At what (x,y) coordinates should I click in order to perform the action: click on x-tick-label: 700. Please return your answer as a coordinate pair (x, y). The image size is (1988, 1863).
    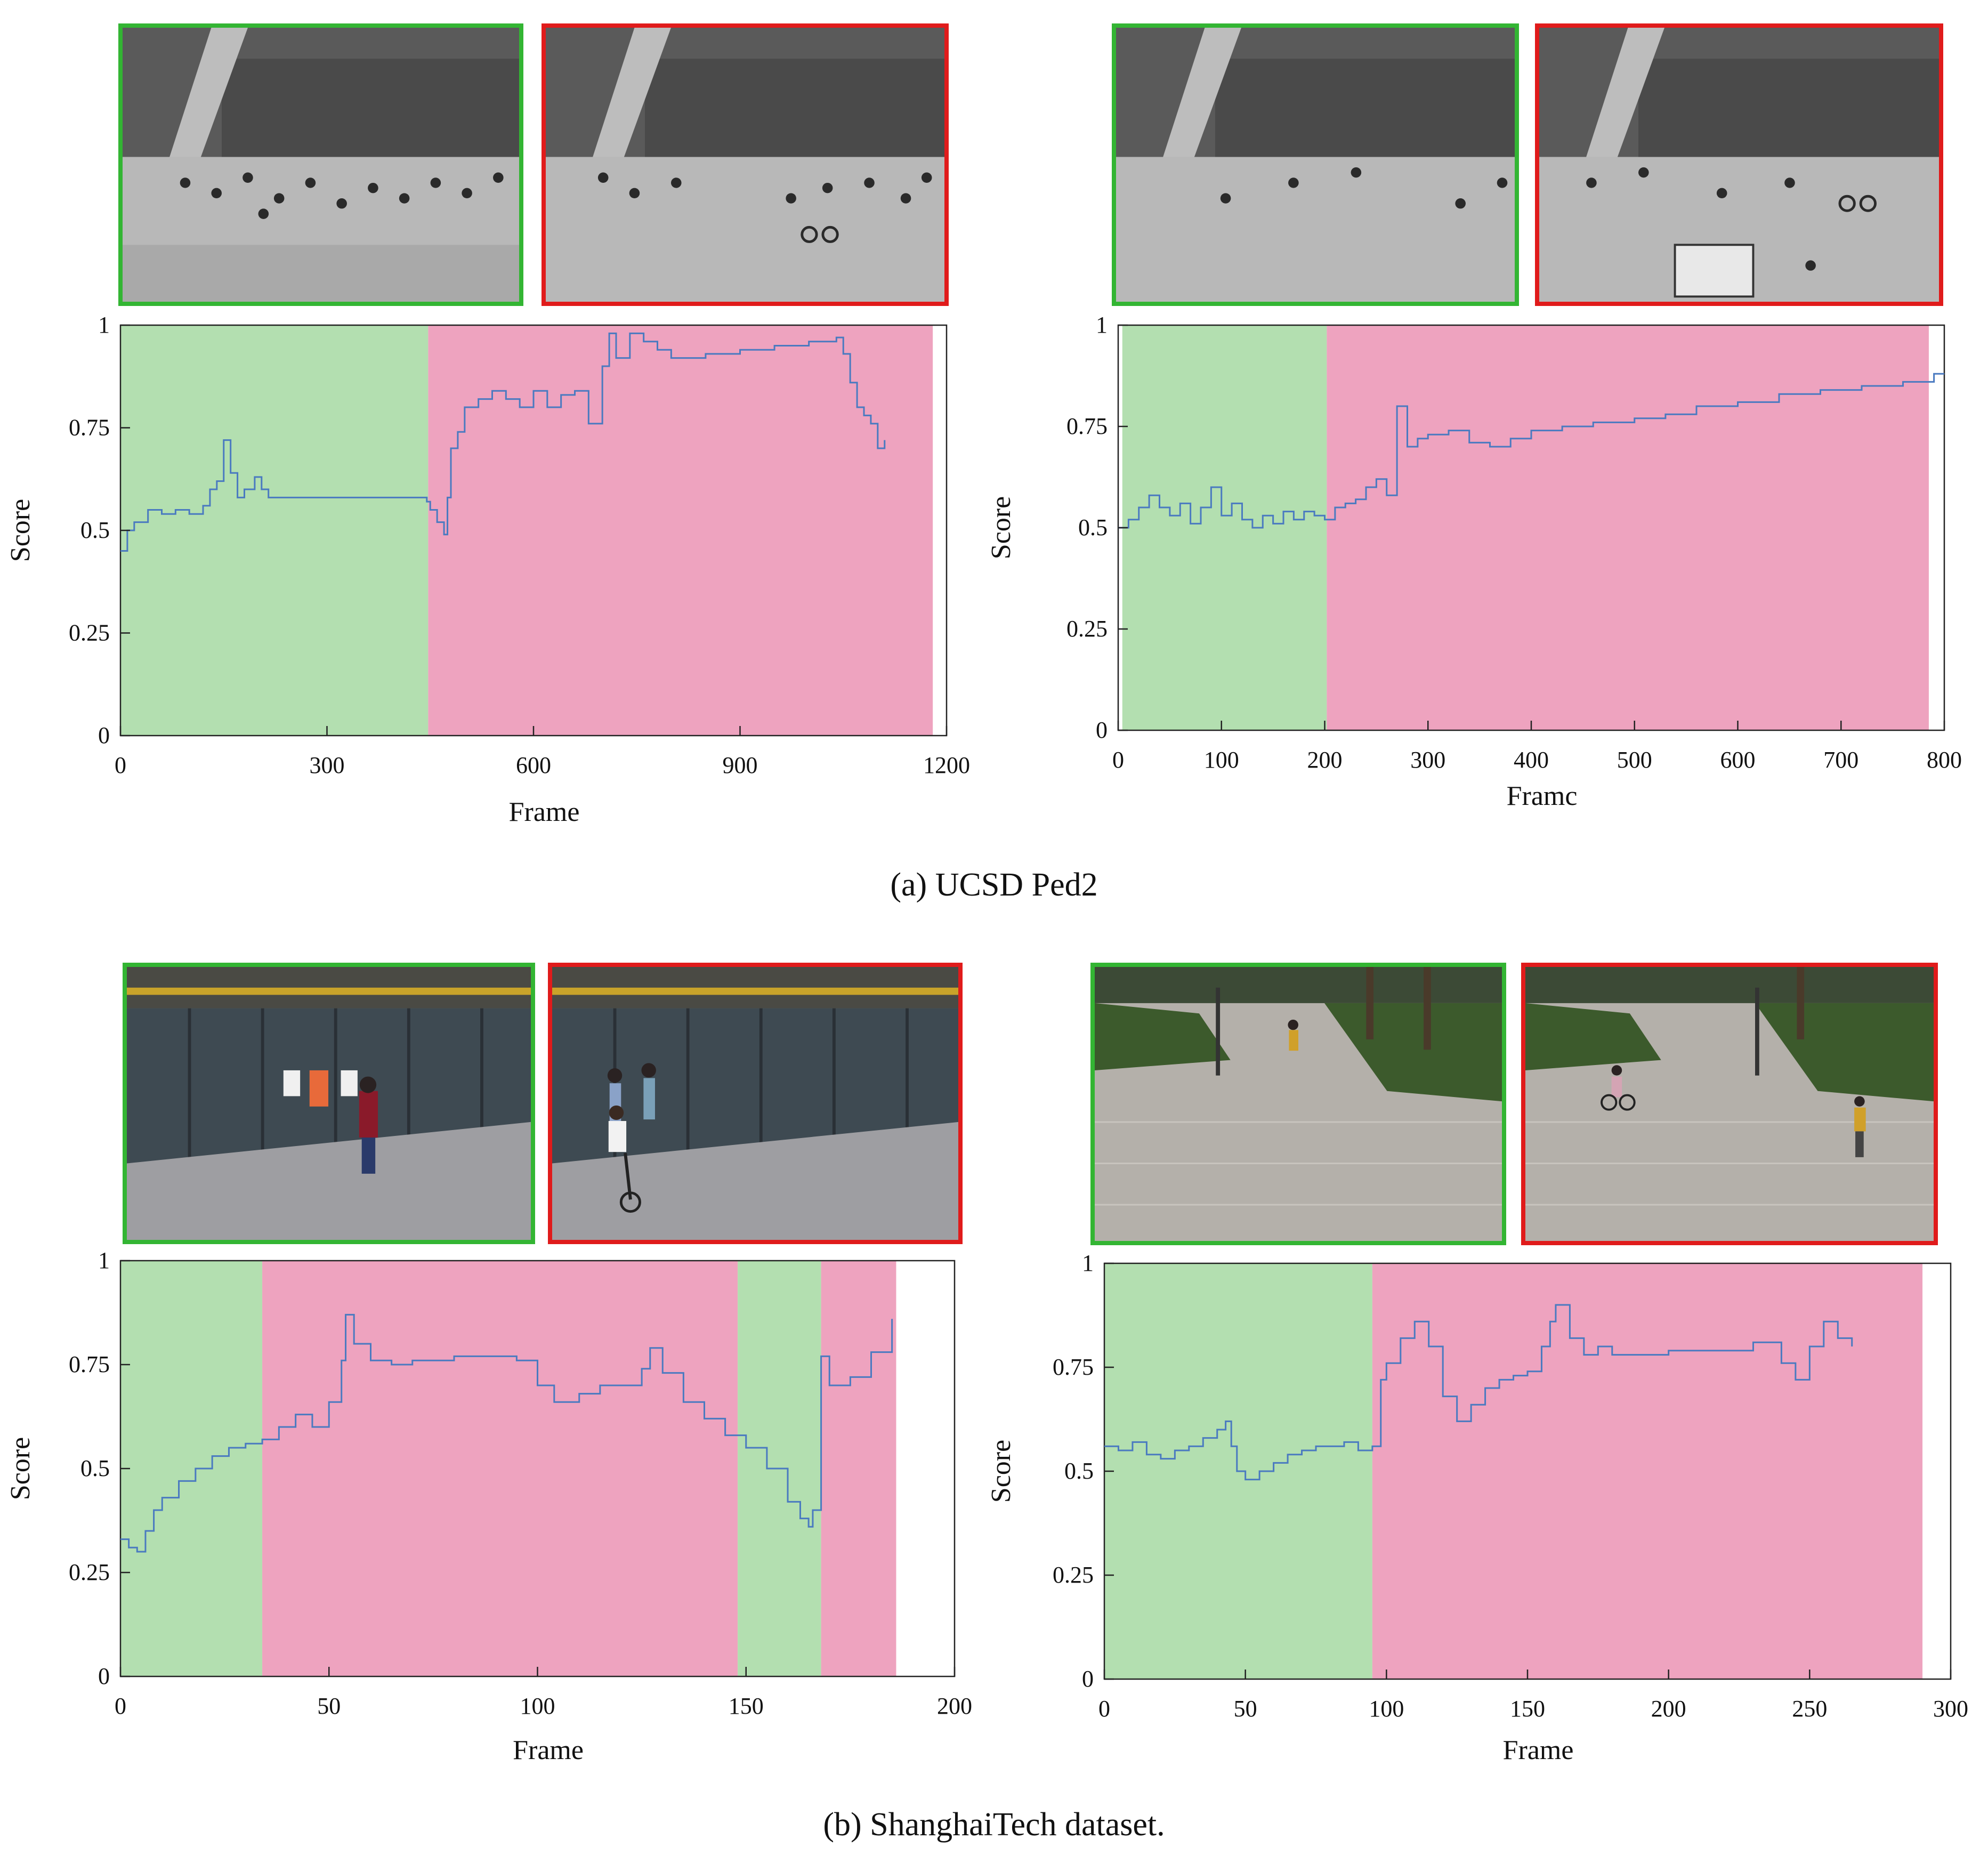
    Looking at the image, I should click on (1840, 760).